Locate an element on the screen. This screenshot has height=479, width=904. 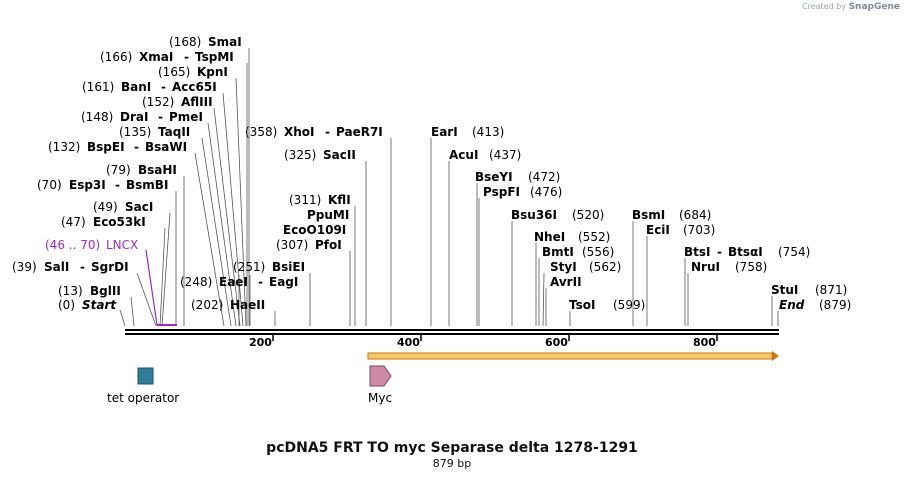
start-pos: (0) is located at coordinates (66, 305).